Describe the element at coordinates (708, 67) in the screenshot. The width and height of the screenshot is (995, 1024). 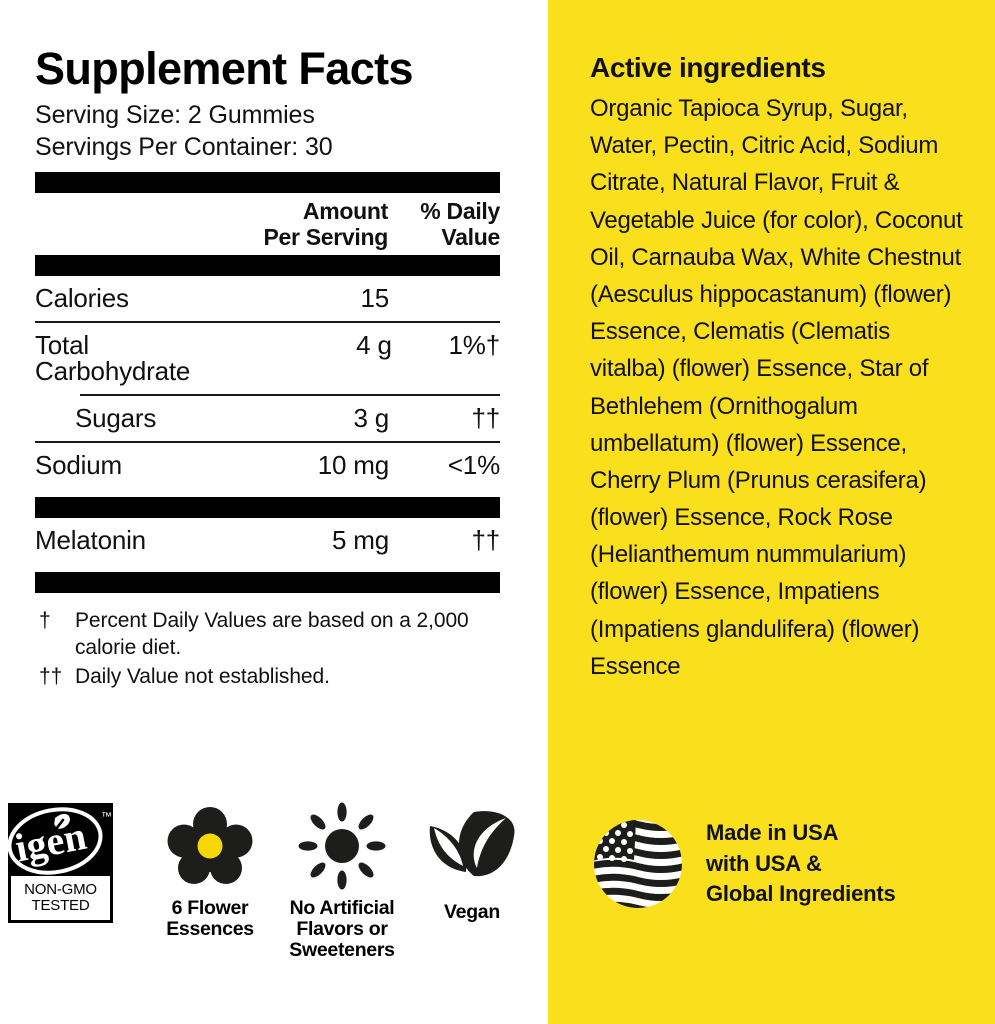
I see `ingredients-title: Active ingredients` at that location.